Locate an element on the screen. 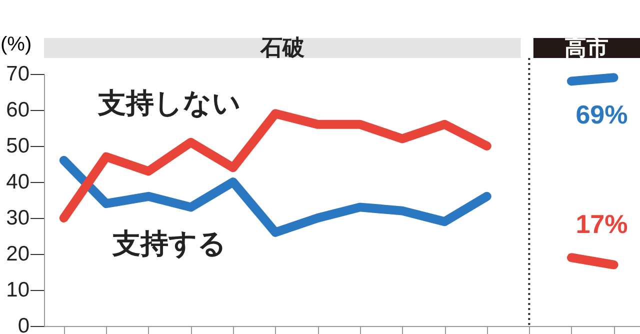 Image resolution: width=640 pixels, height=334 pixels. text: 石破 is located at coordinates (282, 47).